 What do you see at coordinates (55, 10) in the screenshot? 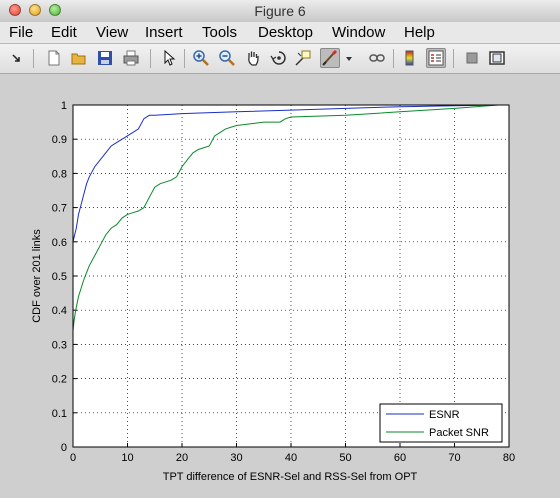
I see `zoom-window-button` at bounding box center [55, 10].